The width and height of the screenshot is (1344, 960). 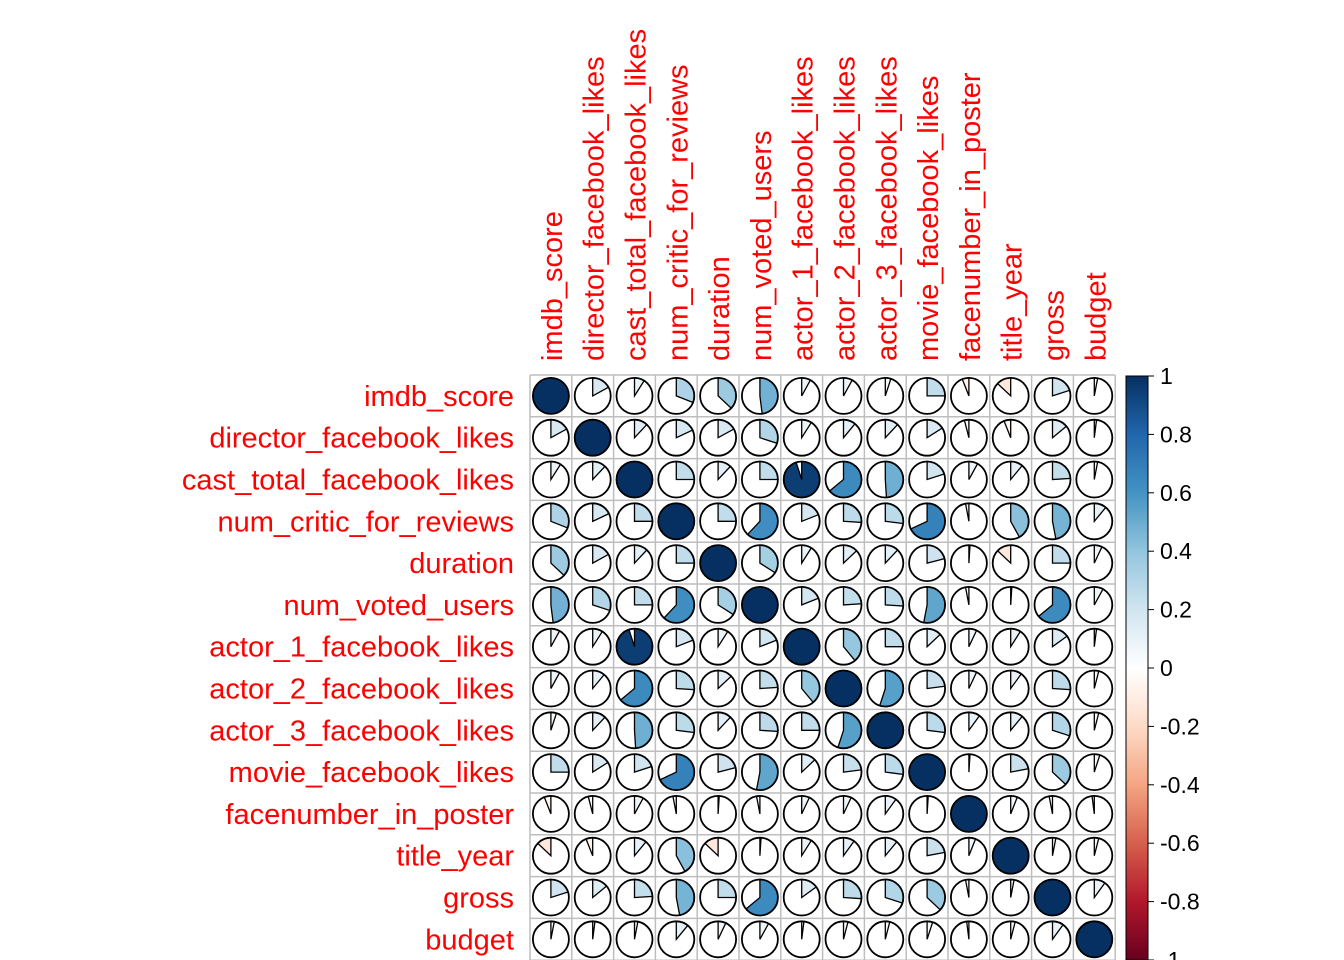 What do you see at coordinates (969, 939) in the screenshot?
I see `pie-cell-budget-facenumber_in_poster` at bounding box center [969, 939].